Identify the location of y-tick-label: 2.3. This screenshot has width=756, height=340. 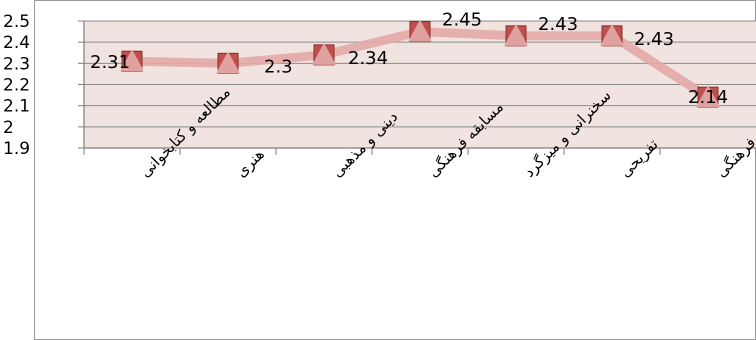
(16, 64).